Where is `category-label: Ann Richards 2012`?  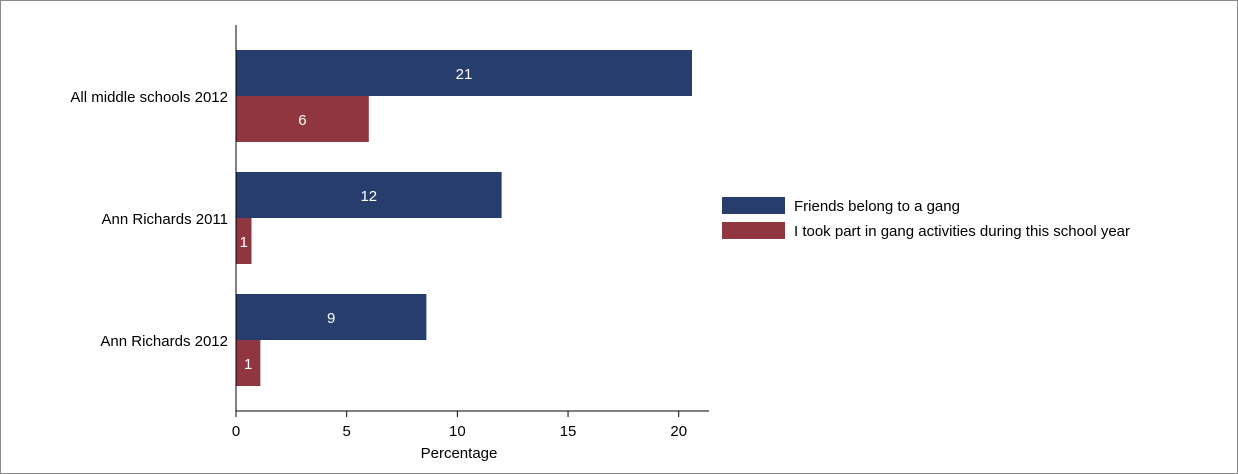
category-label: Ann Richards 2012 is located at coordinates (164, 341).